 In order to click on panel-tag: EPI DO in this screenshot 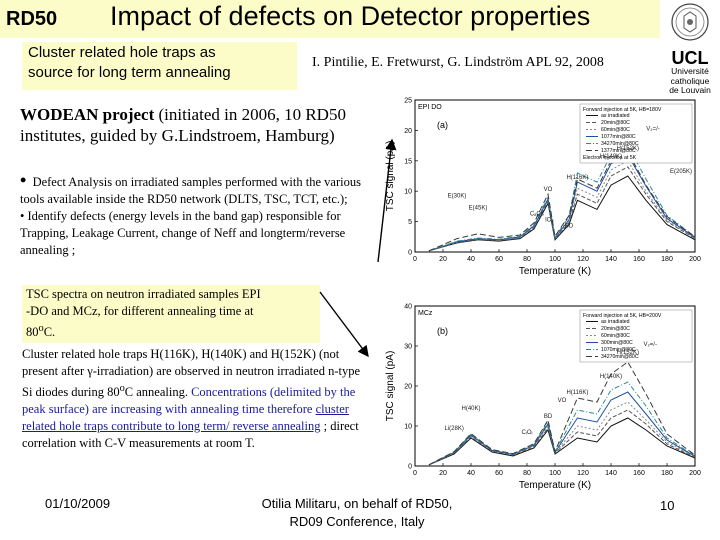, I will do `click(430, 107)`.